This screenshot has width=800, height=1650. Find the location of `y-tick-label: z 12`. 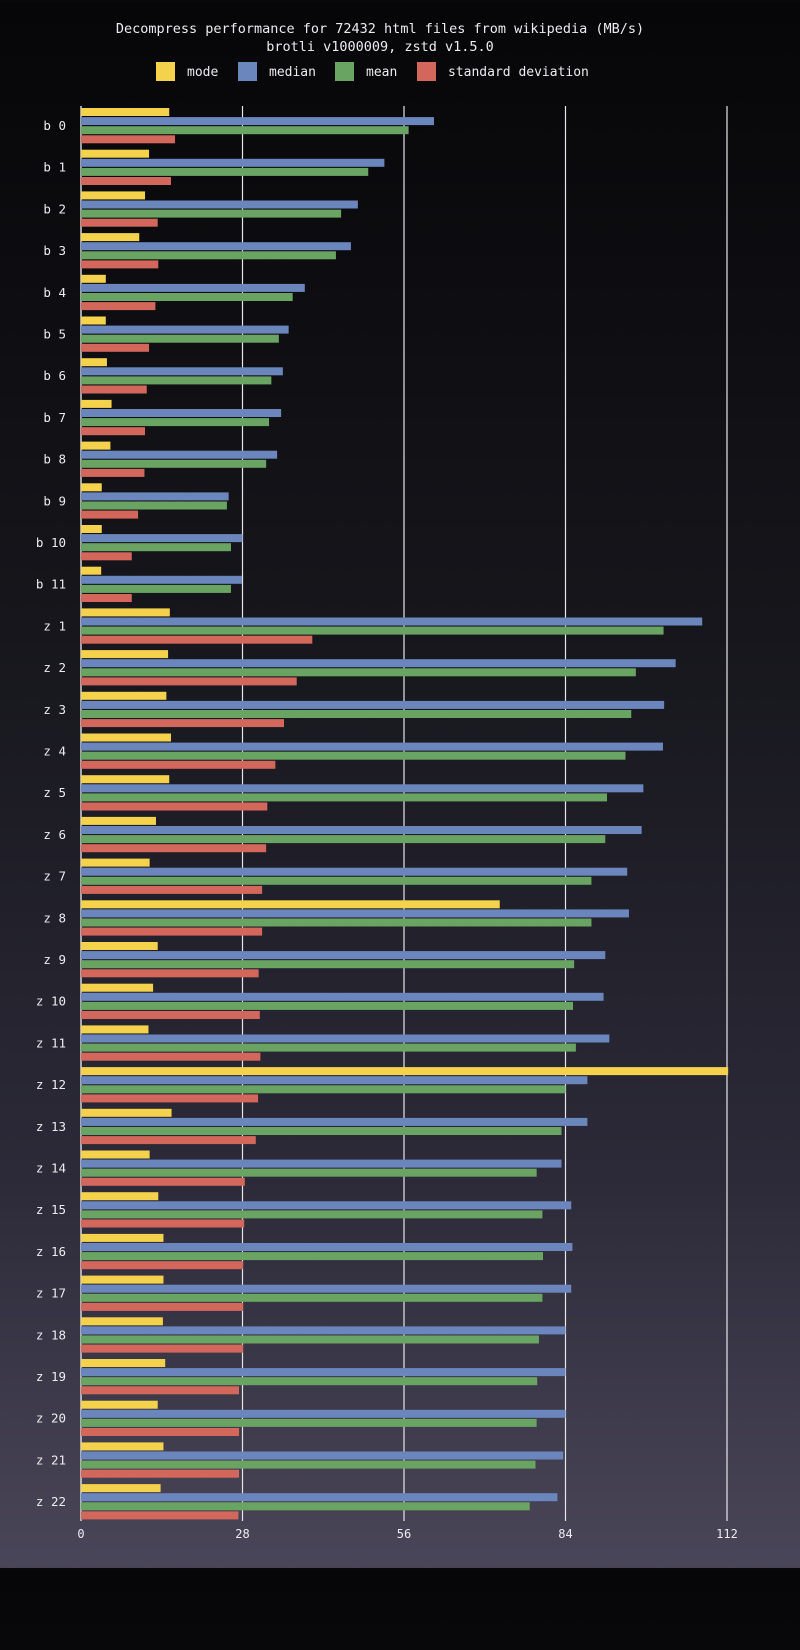

y-tick-label: z 12 is located at coordinates (51, 1084).